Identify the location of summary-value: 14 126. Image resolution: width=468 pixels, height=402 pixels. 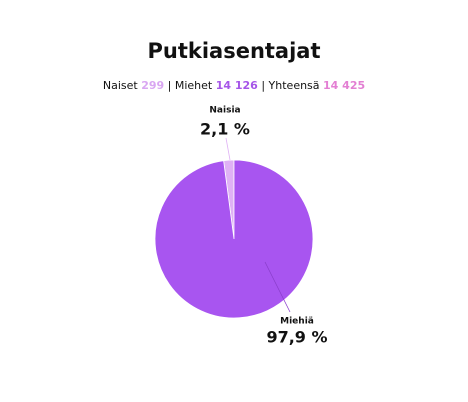
(237, 85).